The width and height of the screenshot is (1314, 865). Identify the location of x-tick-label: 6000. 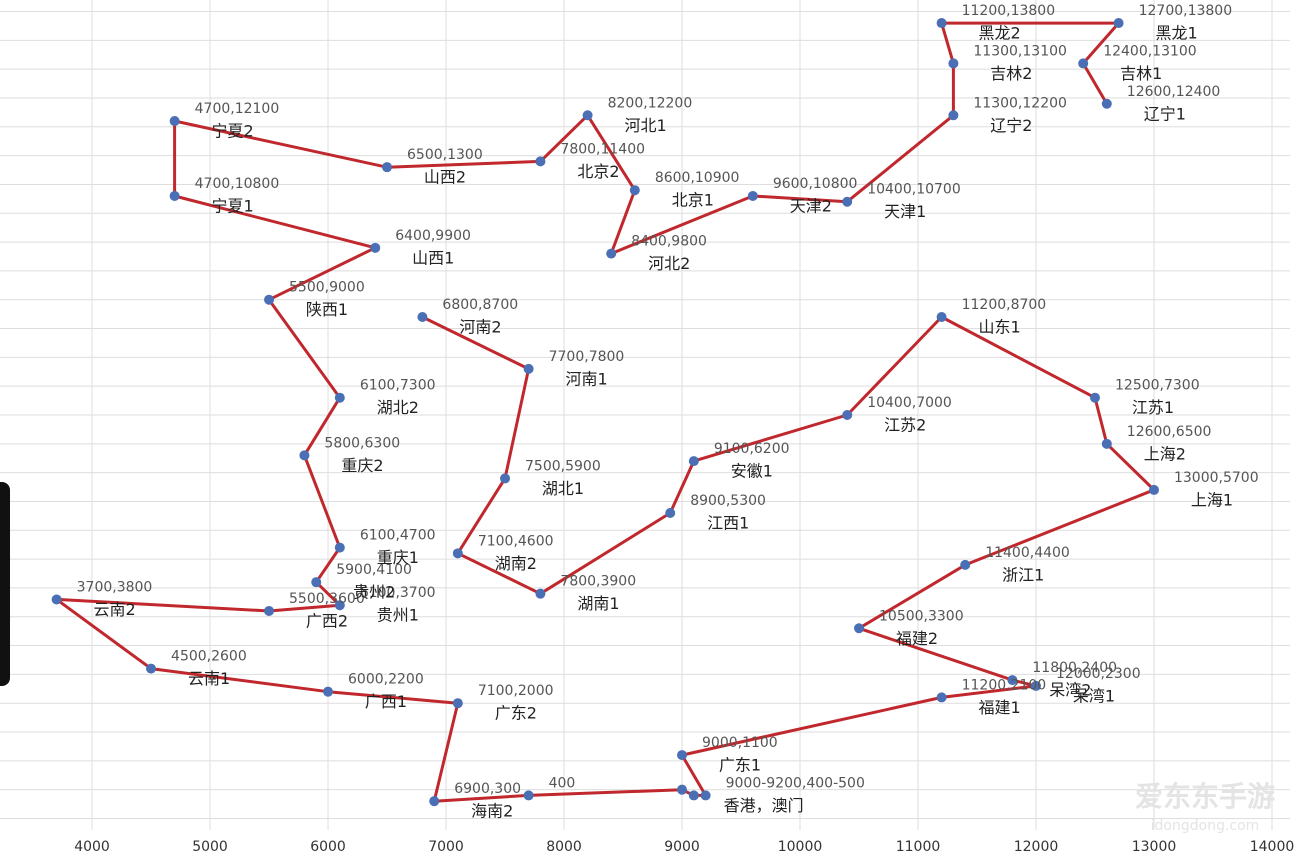
(328, 847).